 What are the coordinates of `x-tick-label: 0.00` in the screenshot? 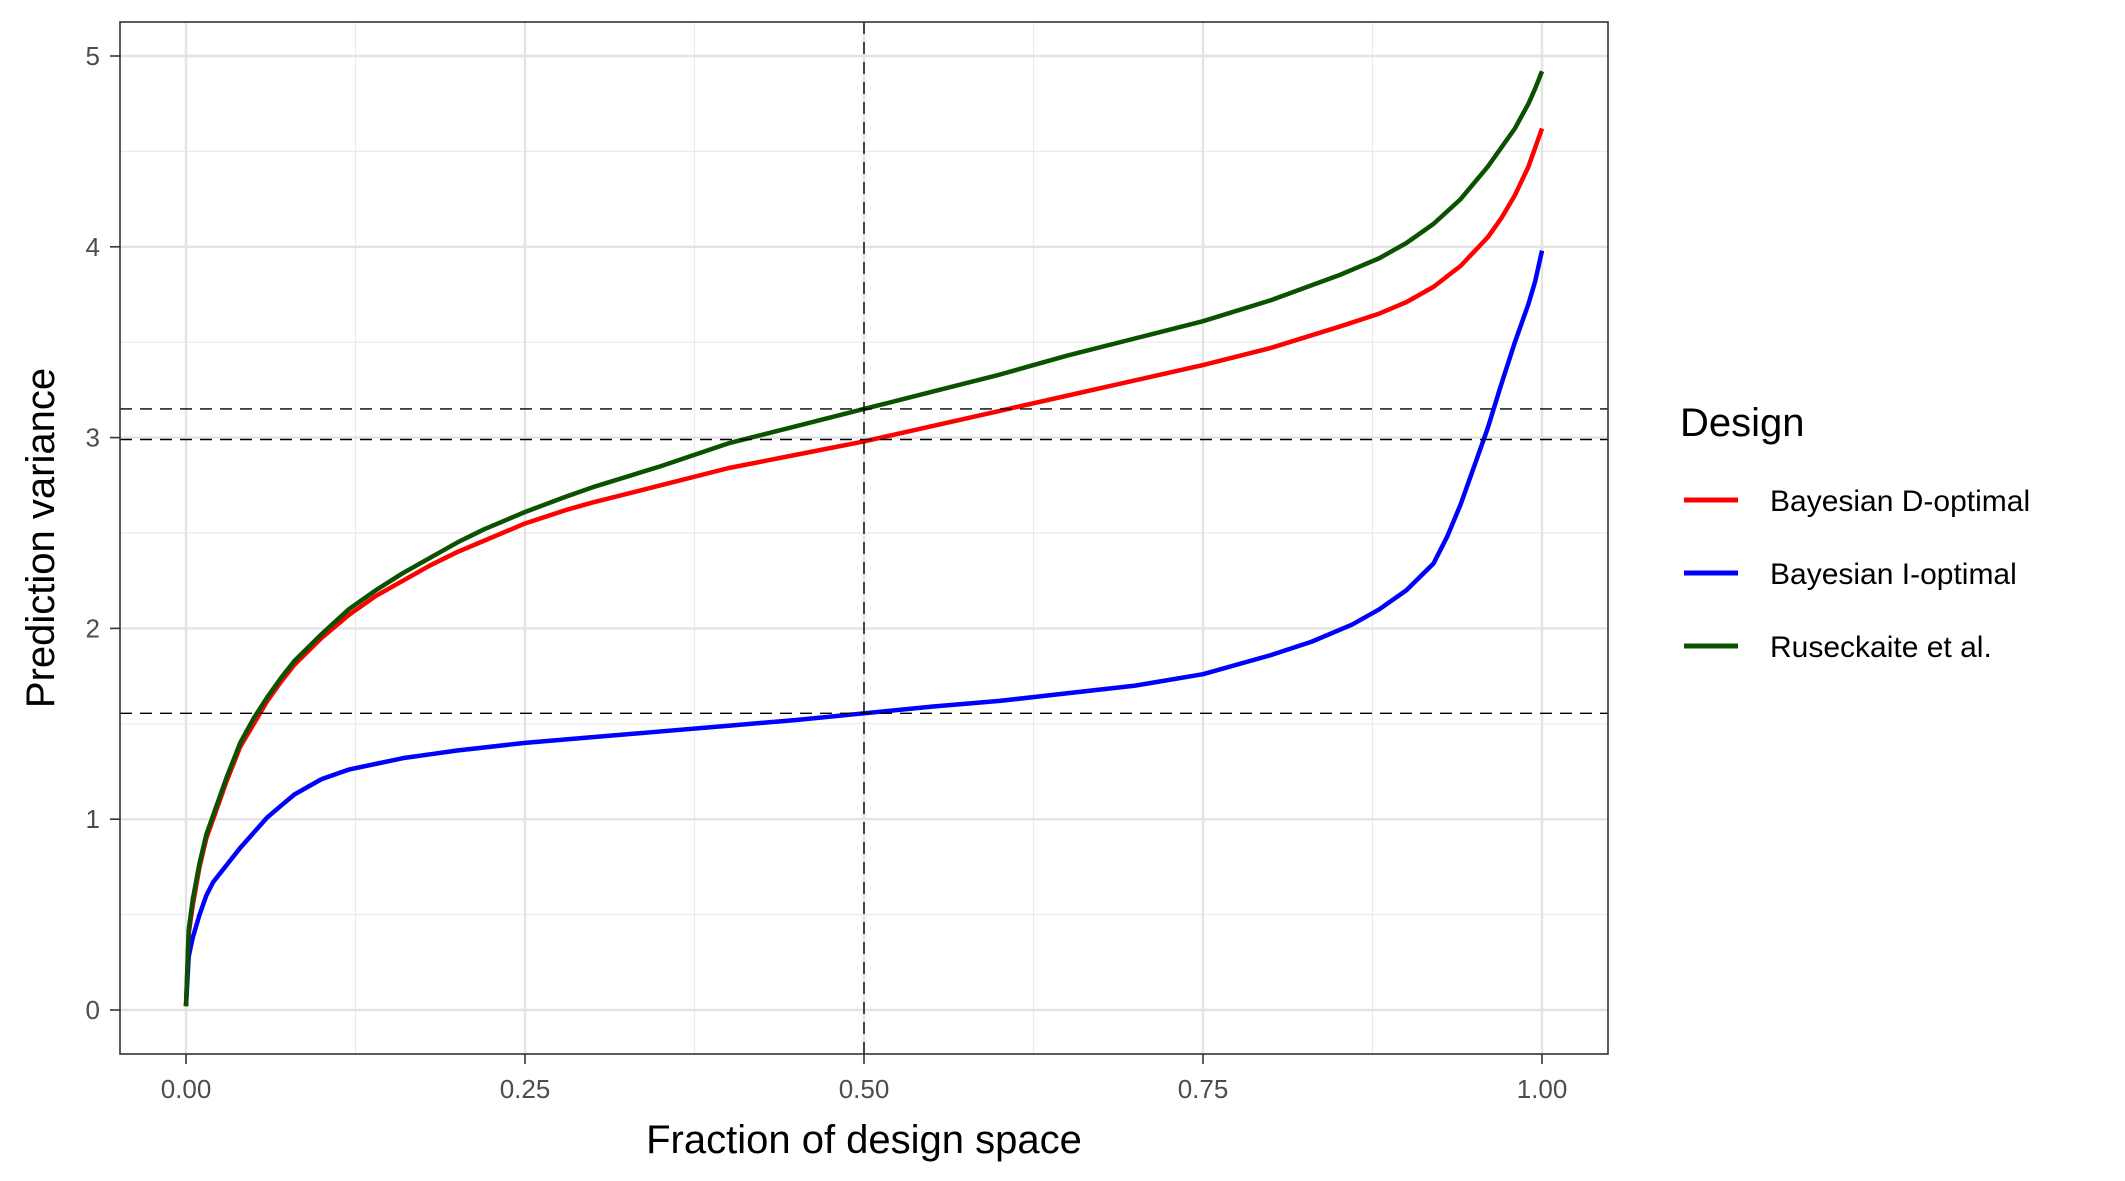 It's located at (186, 1089).